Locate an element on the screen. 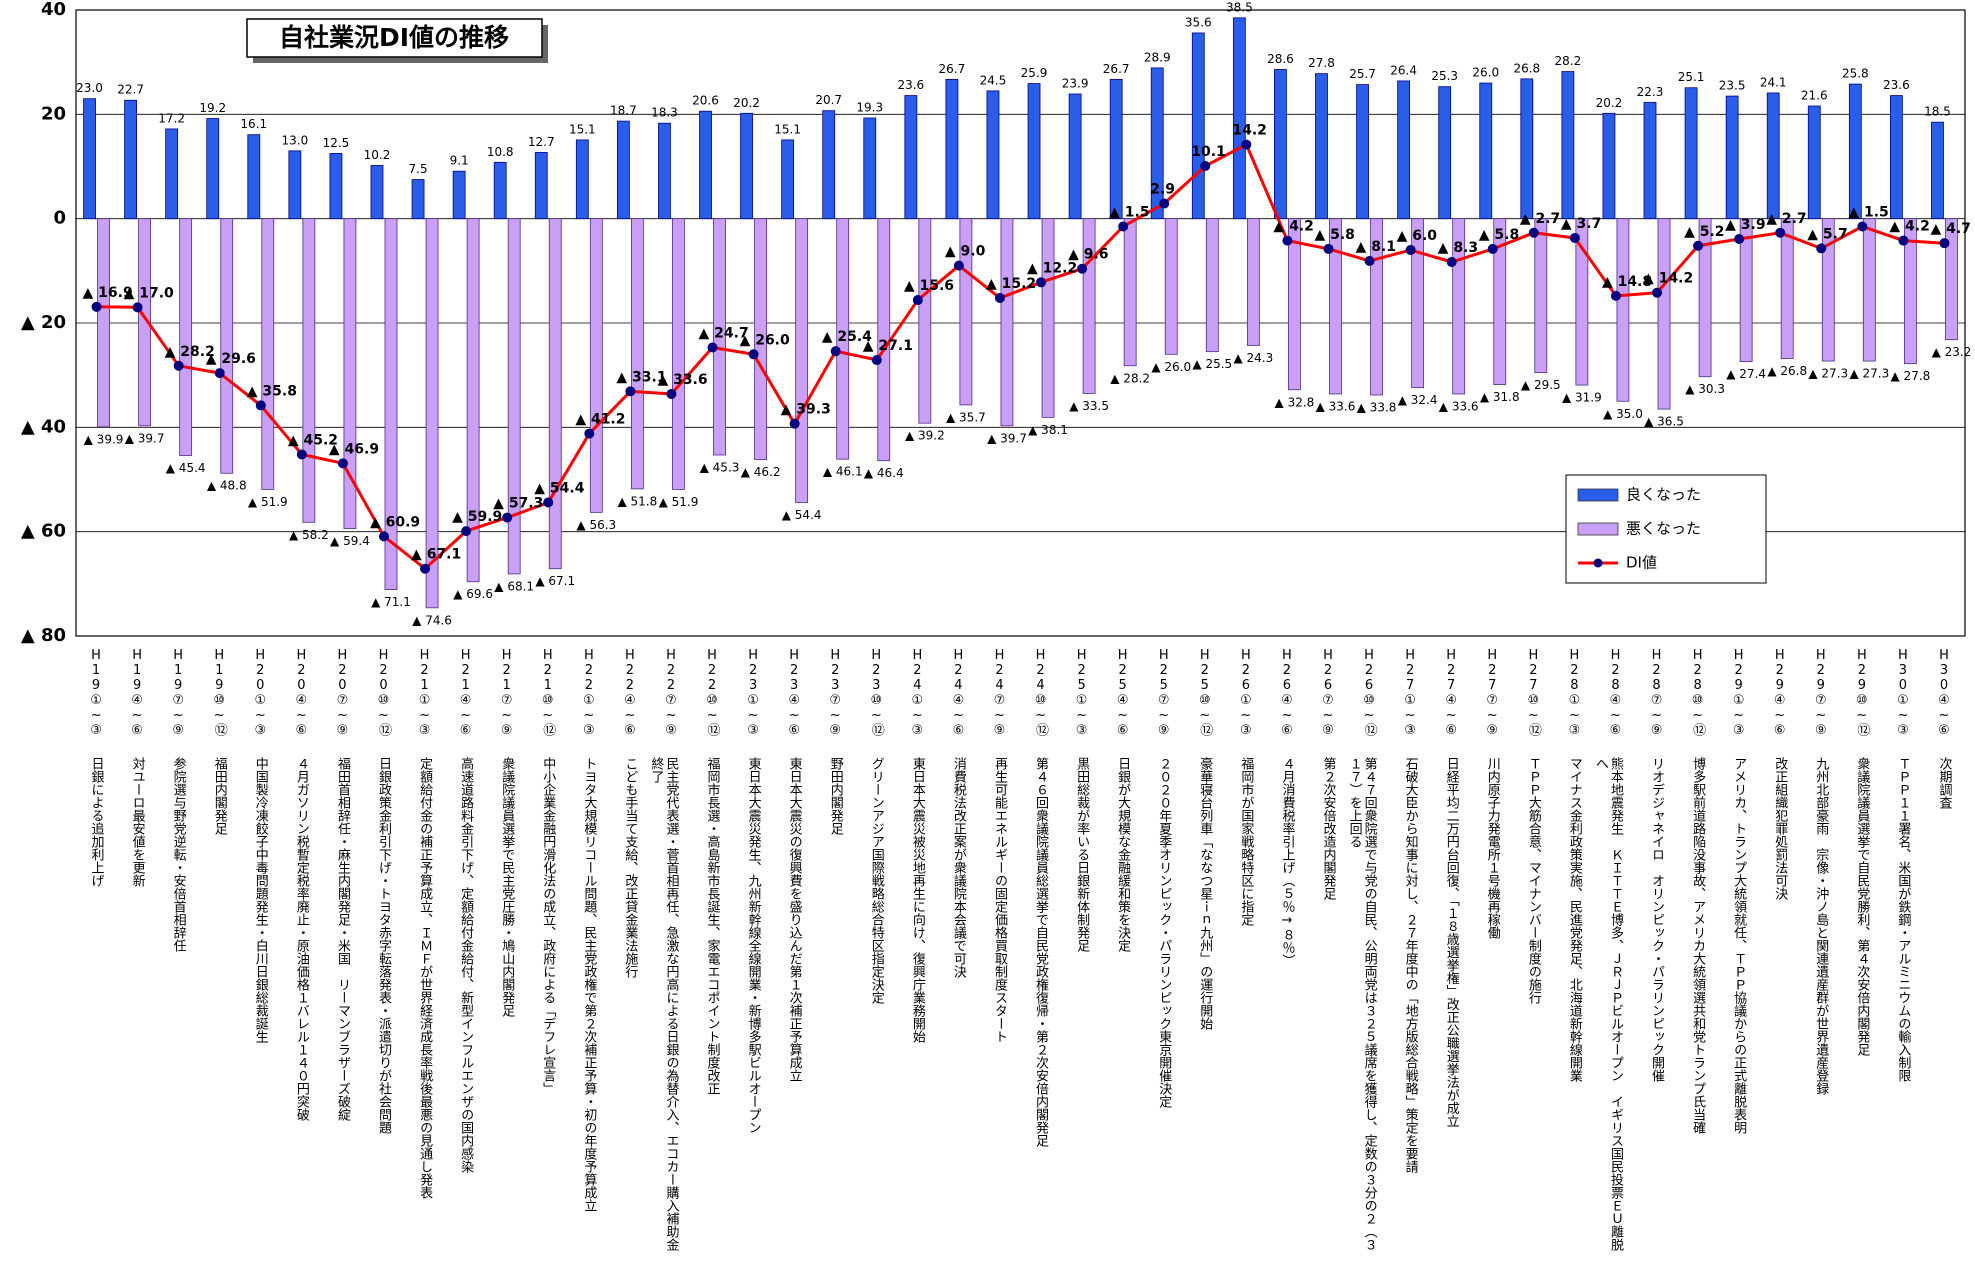 The height and width of the screenshot is (1264, 1975). x-tick-label: H30④~⑥ is located at coordinates (1944, 693).